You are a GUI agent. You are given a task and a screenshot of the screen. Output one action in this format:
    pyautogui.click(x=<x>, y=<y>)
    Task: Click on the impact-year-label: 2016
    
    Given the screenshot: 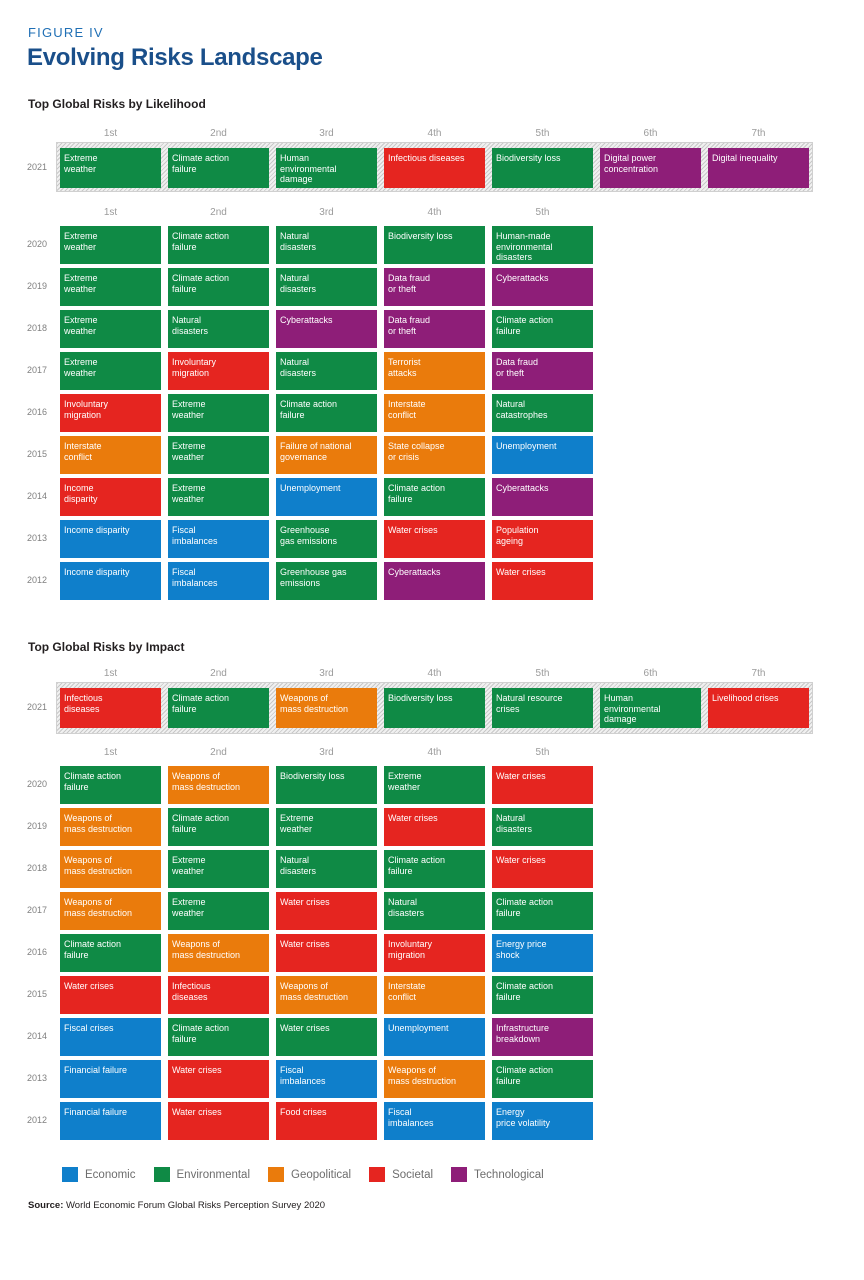 What is the action you would take?
    pyautogui.click(x=36, y=952)
    